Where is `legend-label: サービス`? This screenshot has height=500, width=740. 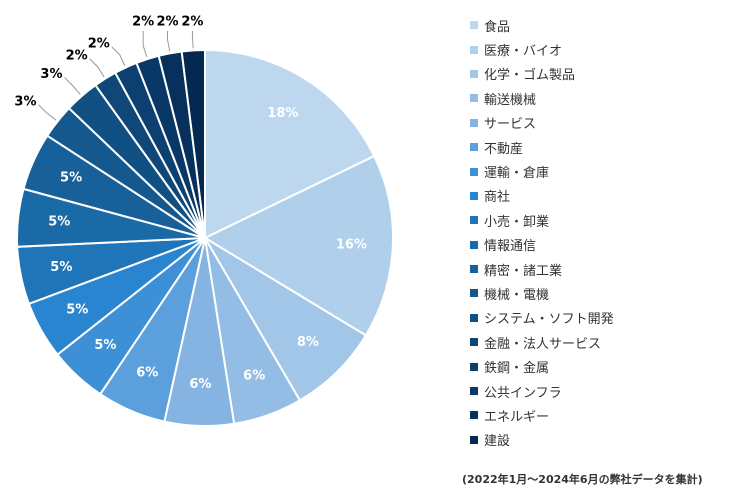 legend-label: サービス is located at coordinates (510, 125).